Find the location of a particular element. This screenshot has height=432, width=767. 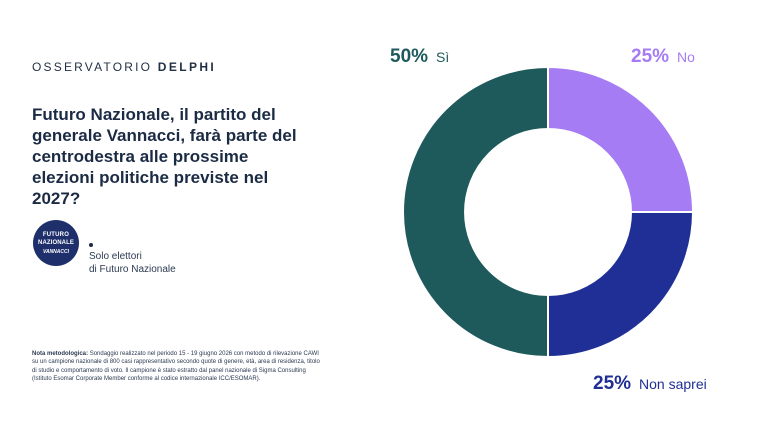

slice-label-0: 50% Sì is located at coordinates (419, 56).